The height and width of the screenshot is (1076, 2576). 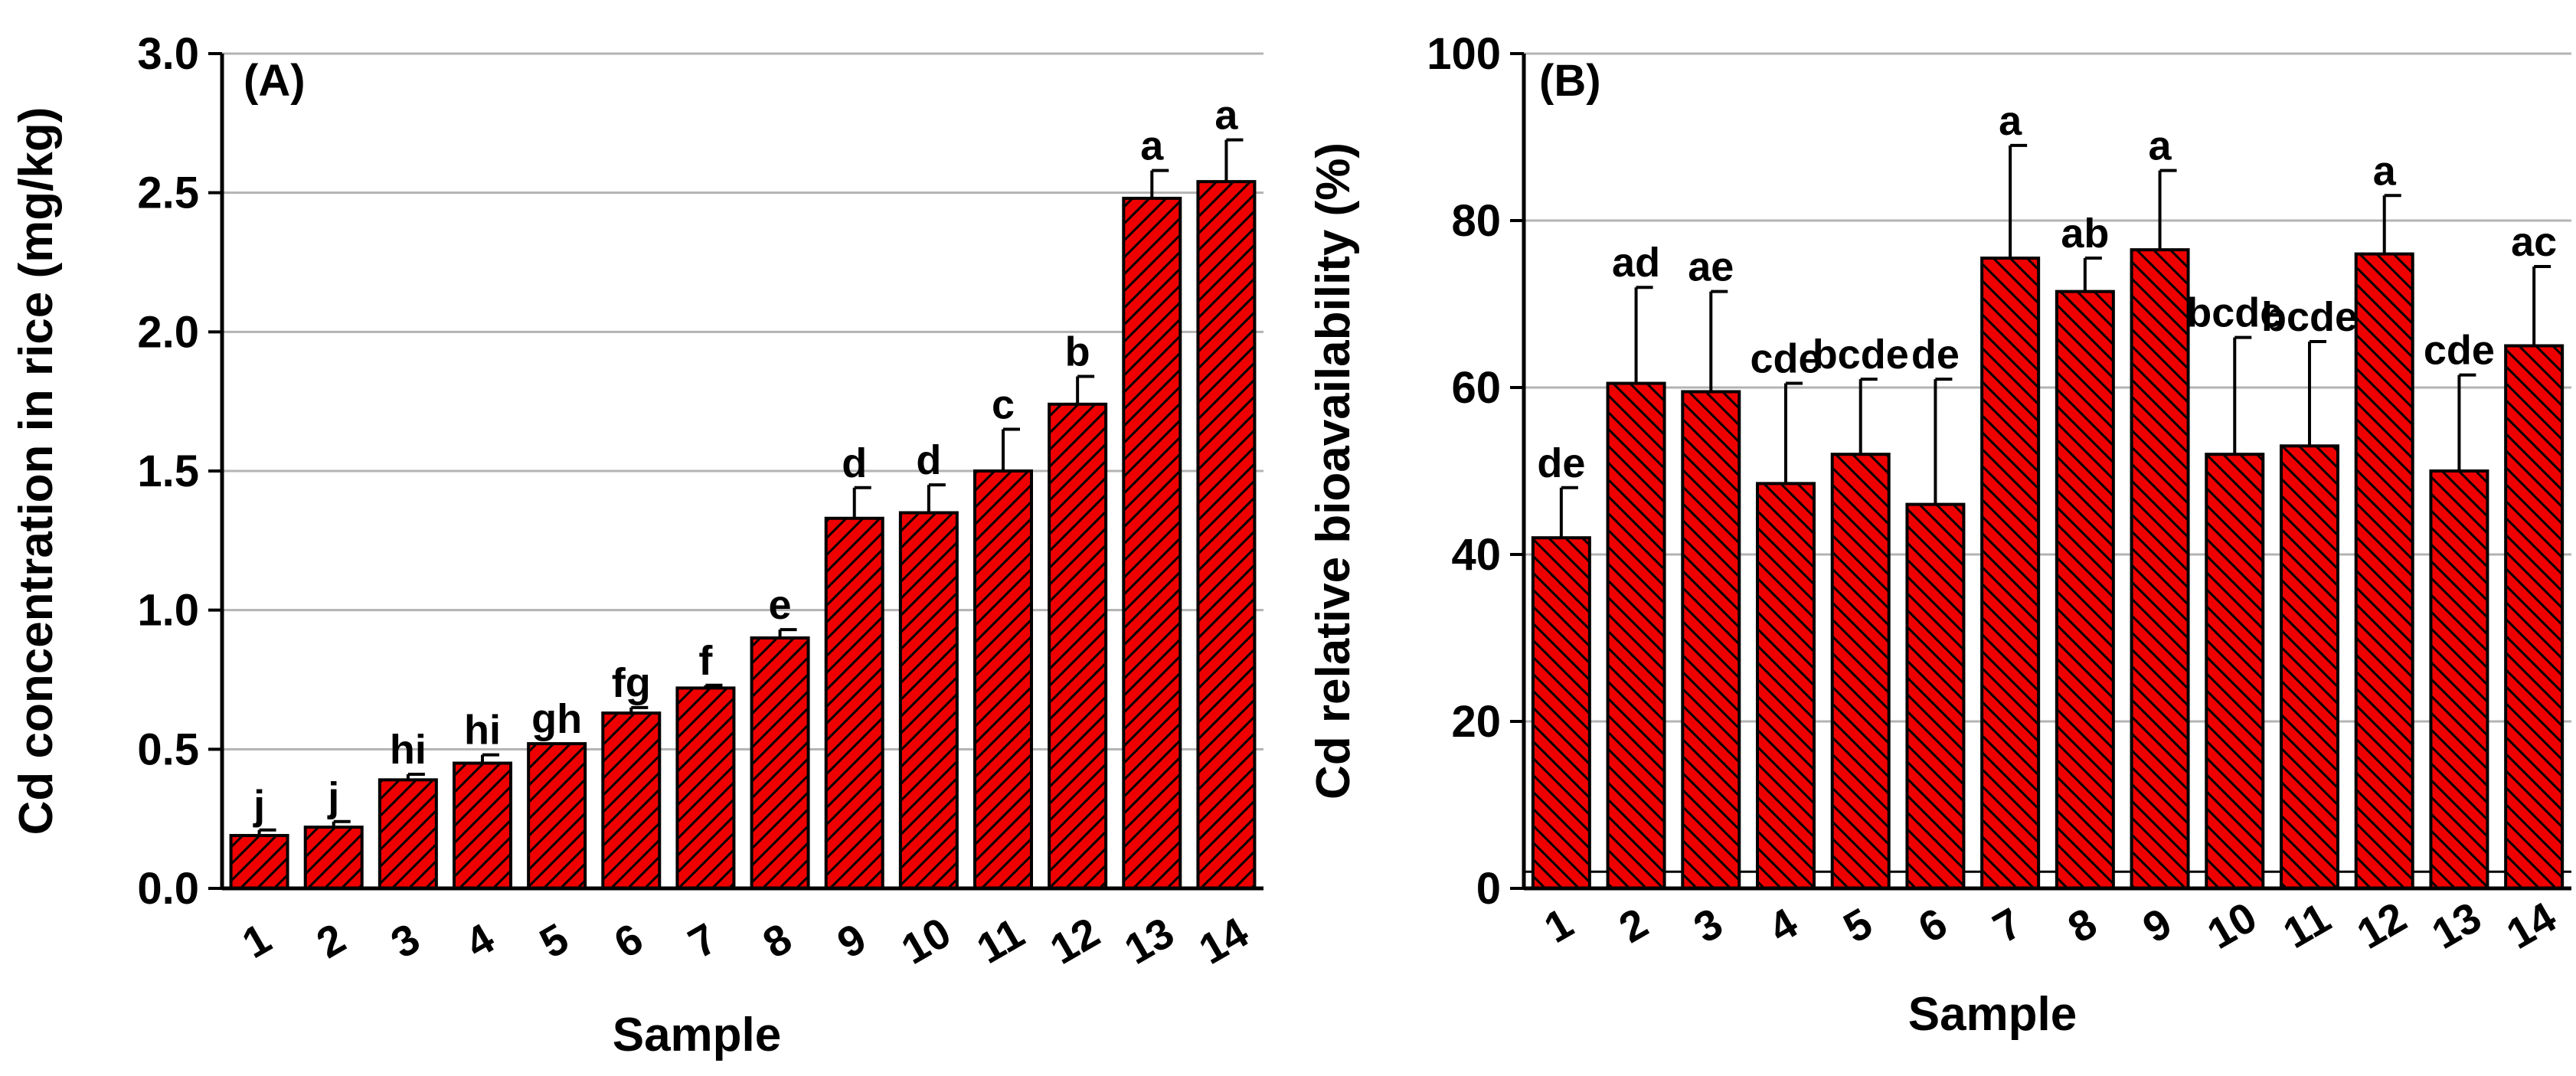 I want to click on panel-a-x-tick-label: 3, so click(x=405, y=941).